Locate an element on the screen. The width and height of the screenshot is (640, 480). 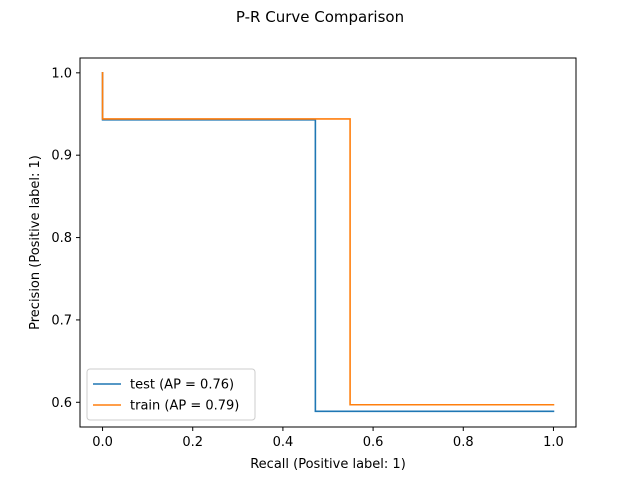
y-tick-label: 0.6 is located at coordinates (61, 403).